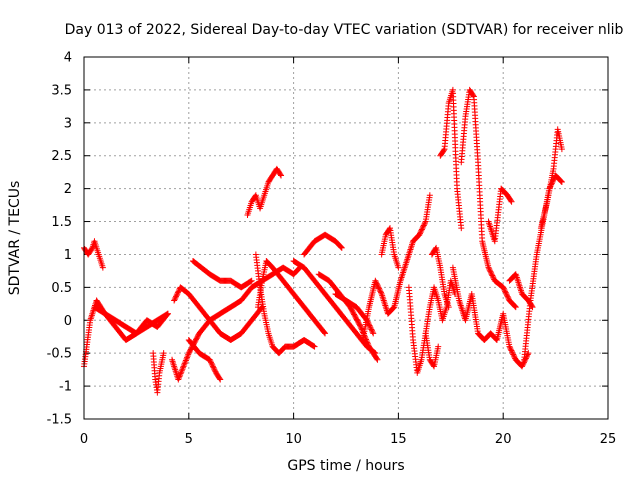 The width and height of the screenshot is (640, 480). What do you see at coordinates (432, 350) in the screenshot?
I see `series-arc-s` at bounding box center [432, 350].